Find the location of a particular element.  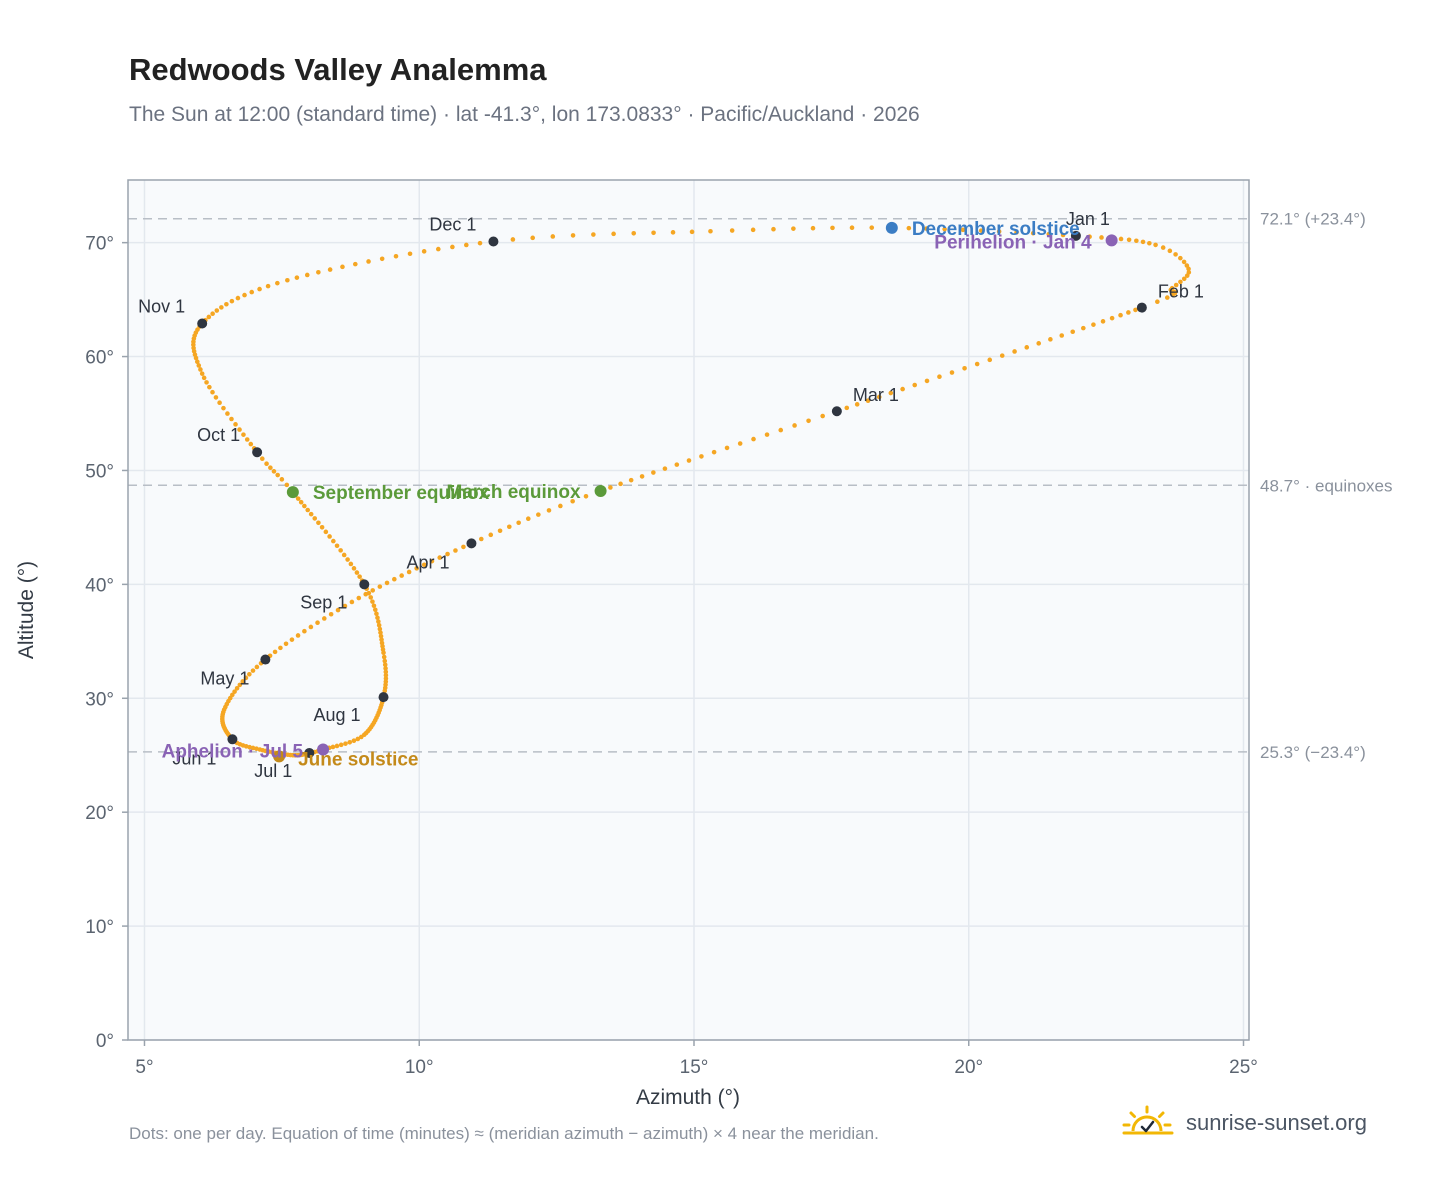

y-tick-label: 0° is located at coordinates (105, 1041).